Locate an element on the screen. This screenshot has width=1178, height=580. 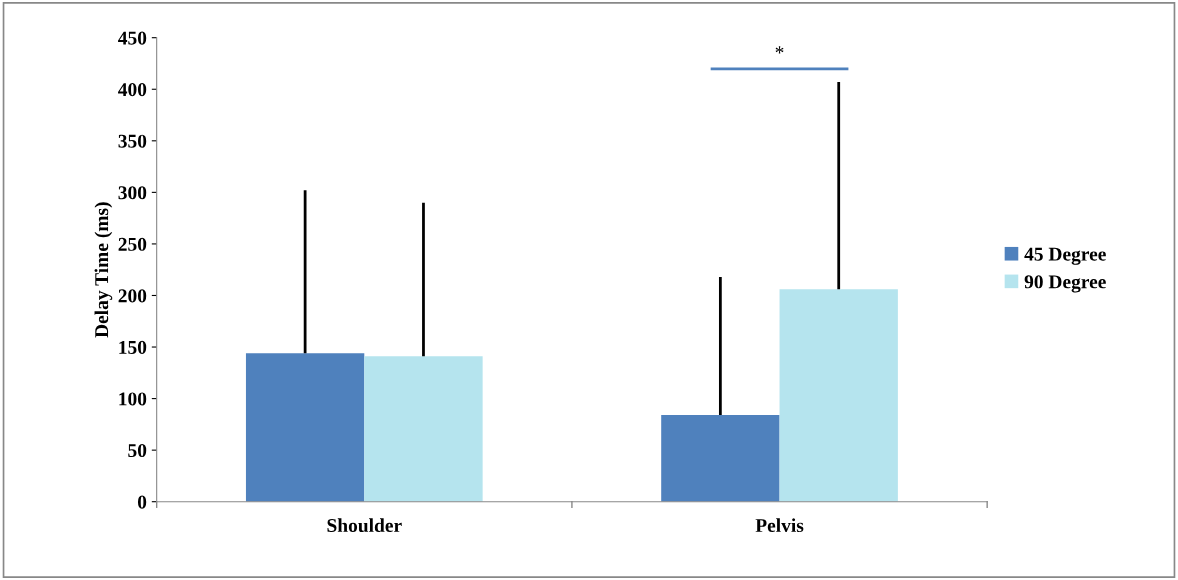
y-tick-label: 150 is located at coordinates (133, 347).